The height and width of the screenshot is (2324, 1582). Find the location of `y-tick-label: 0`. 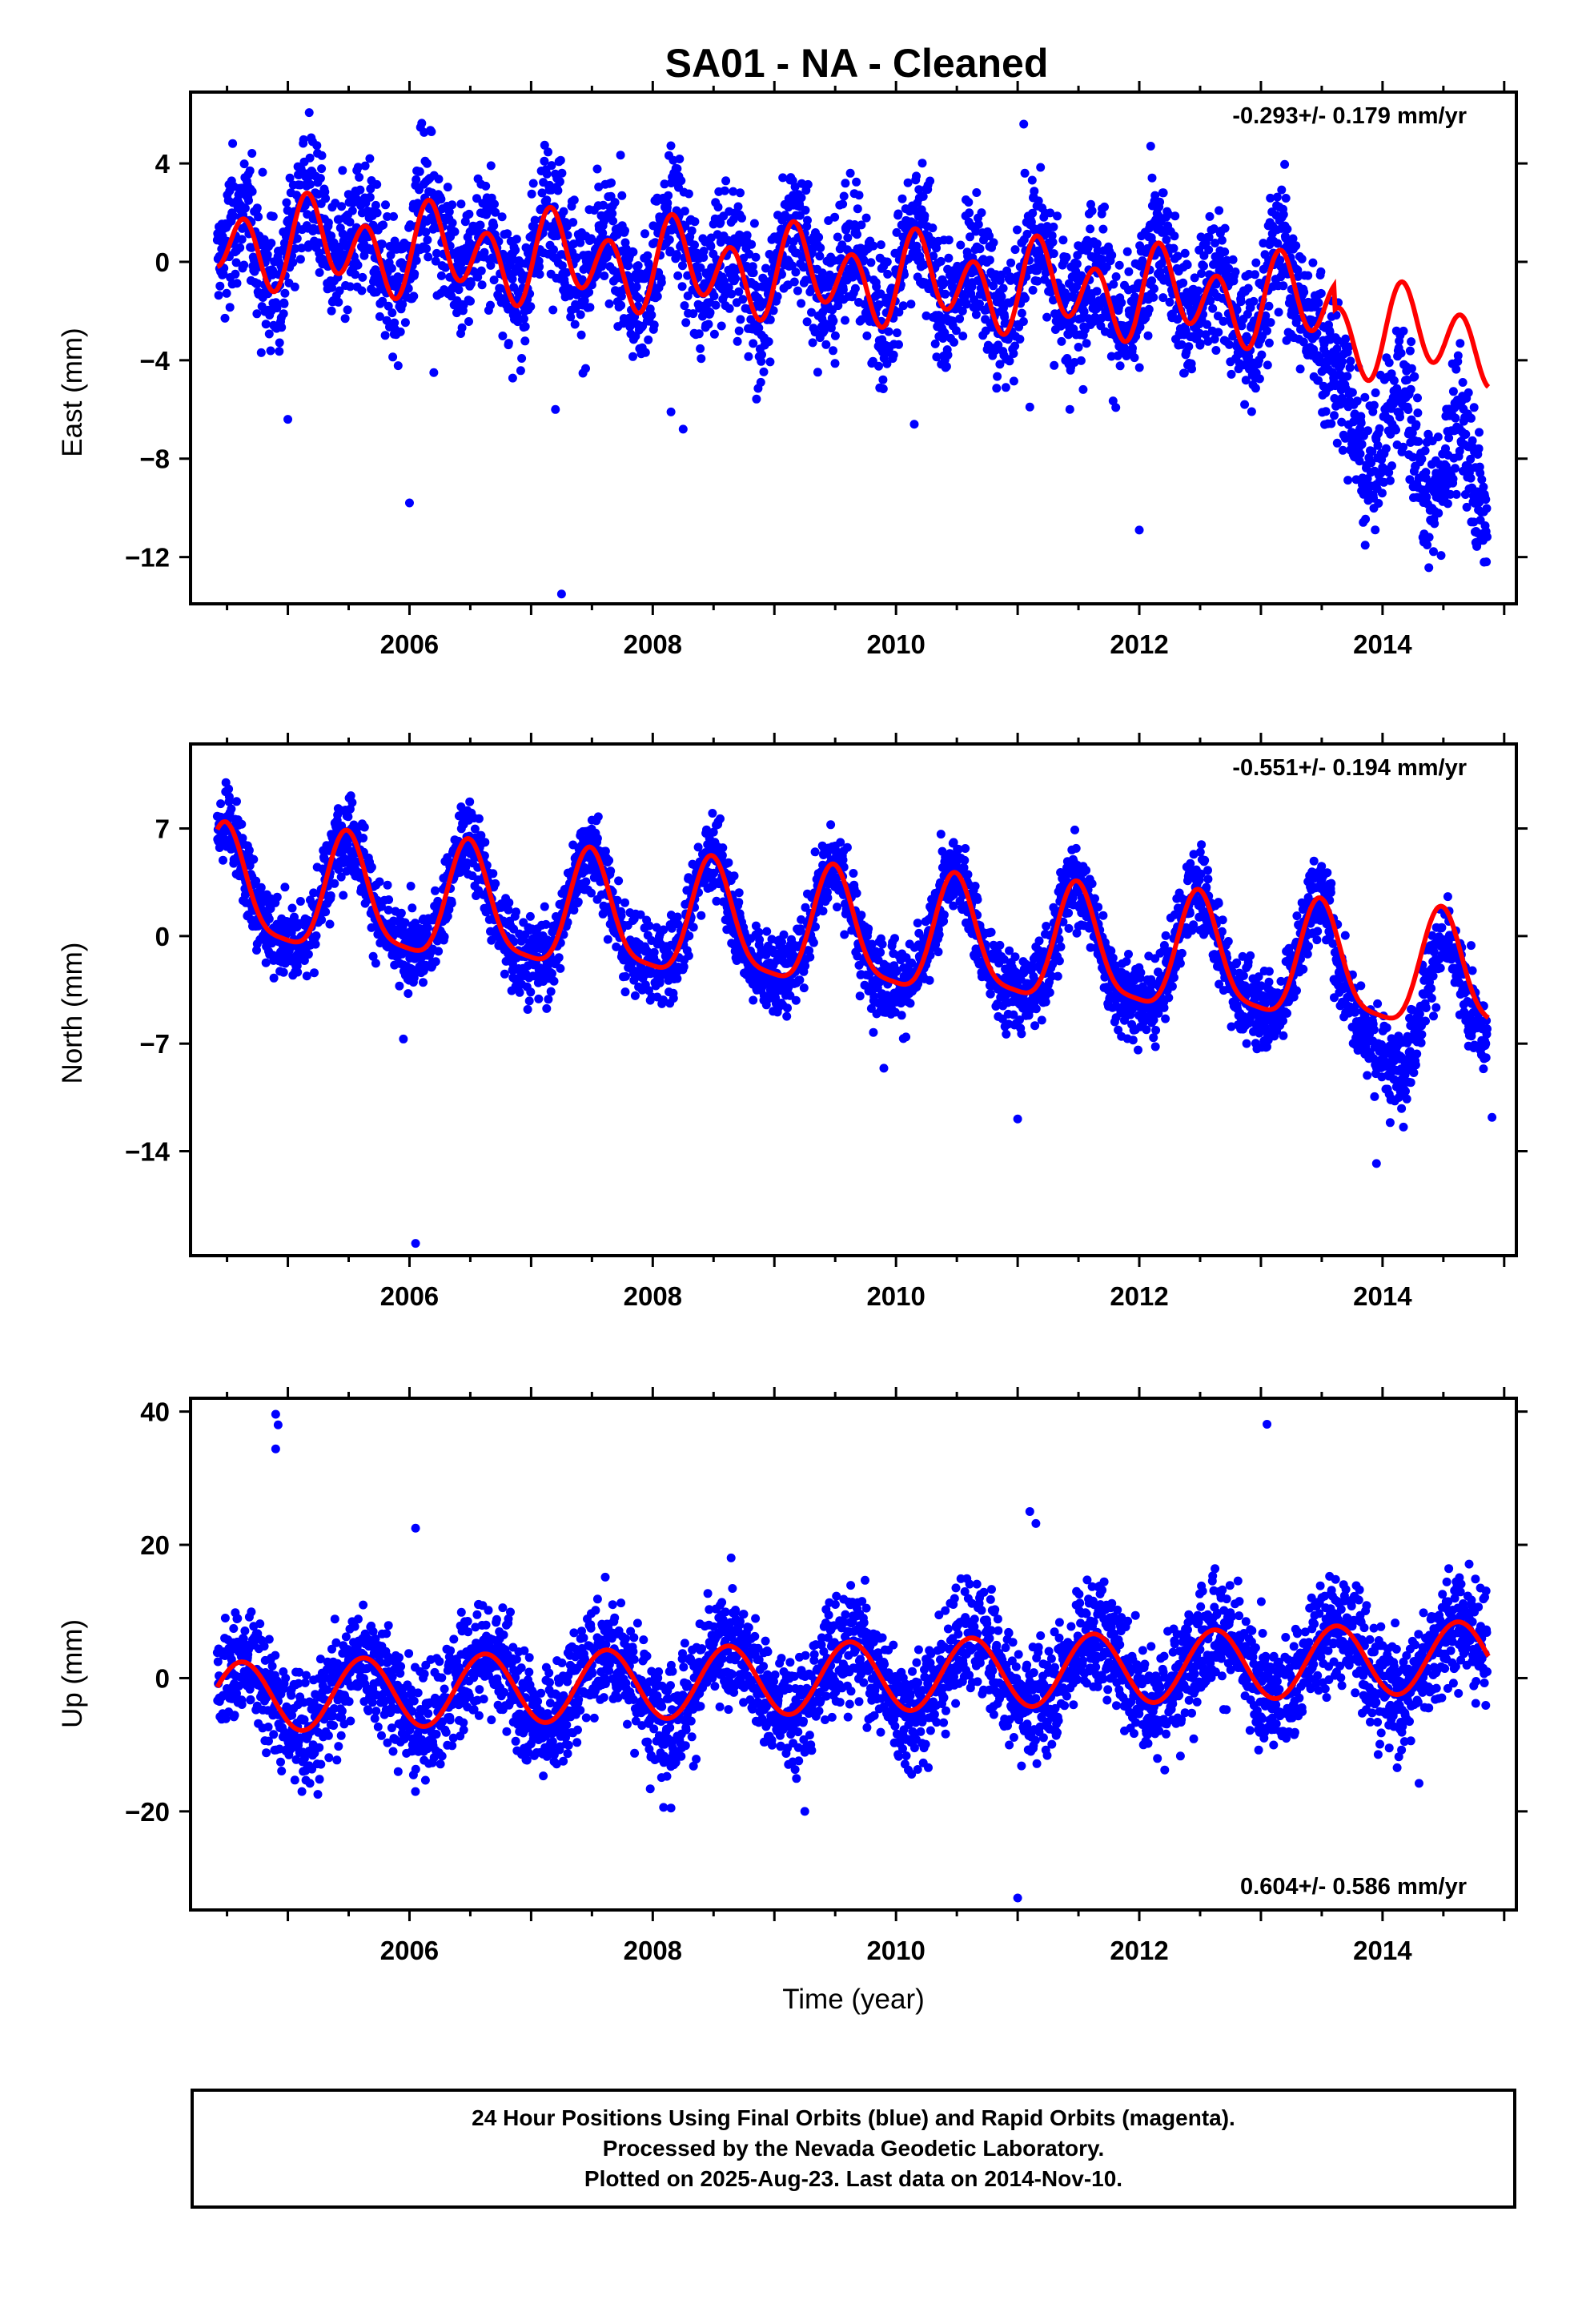

y-tick-label: 0 is located at coordinates (162, 262).